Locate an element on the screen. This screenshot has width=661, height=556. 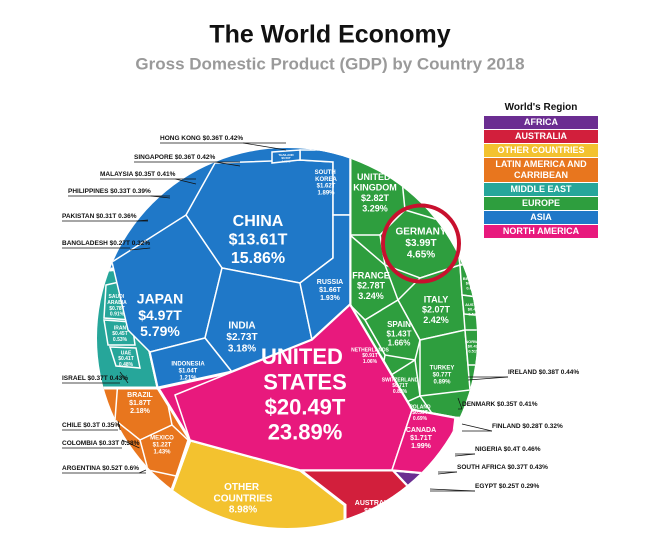
callout-name: COLOMBIA is located at coordinates (80, 443).